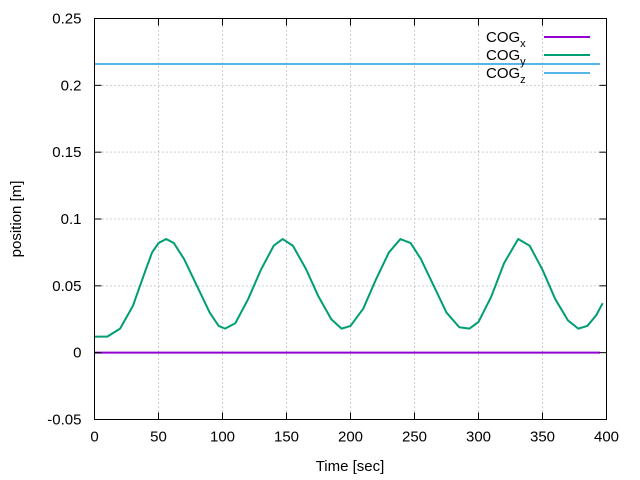  Describe the element at coordinates (506, 39) in the screenshot. I see `legend-label-x: COGx` at that location.